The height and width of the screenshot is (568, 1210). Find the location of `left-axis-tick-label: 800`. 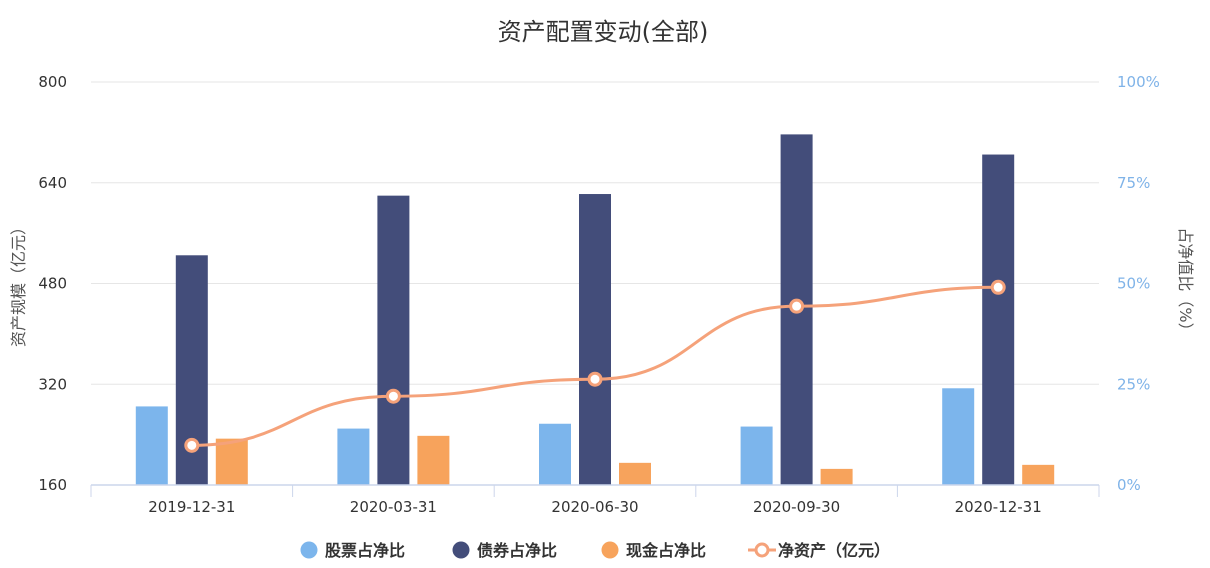

left-axis-tick-label: 800 is located at coordinates (52, 82).